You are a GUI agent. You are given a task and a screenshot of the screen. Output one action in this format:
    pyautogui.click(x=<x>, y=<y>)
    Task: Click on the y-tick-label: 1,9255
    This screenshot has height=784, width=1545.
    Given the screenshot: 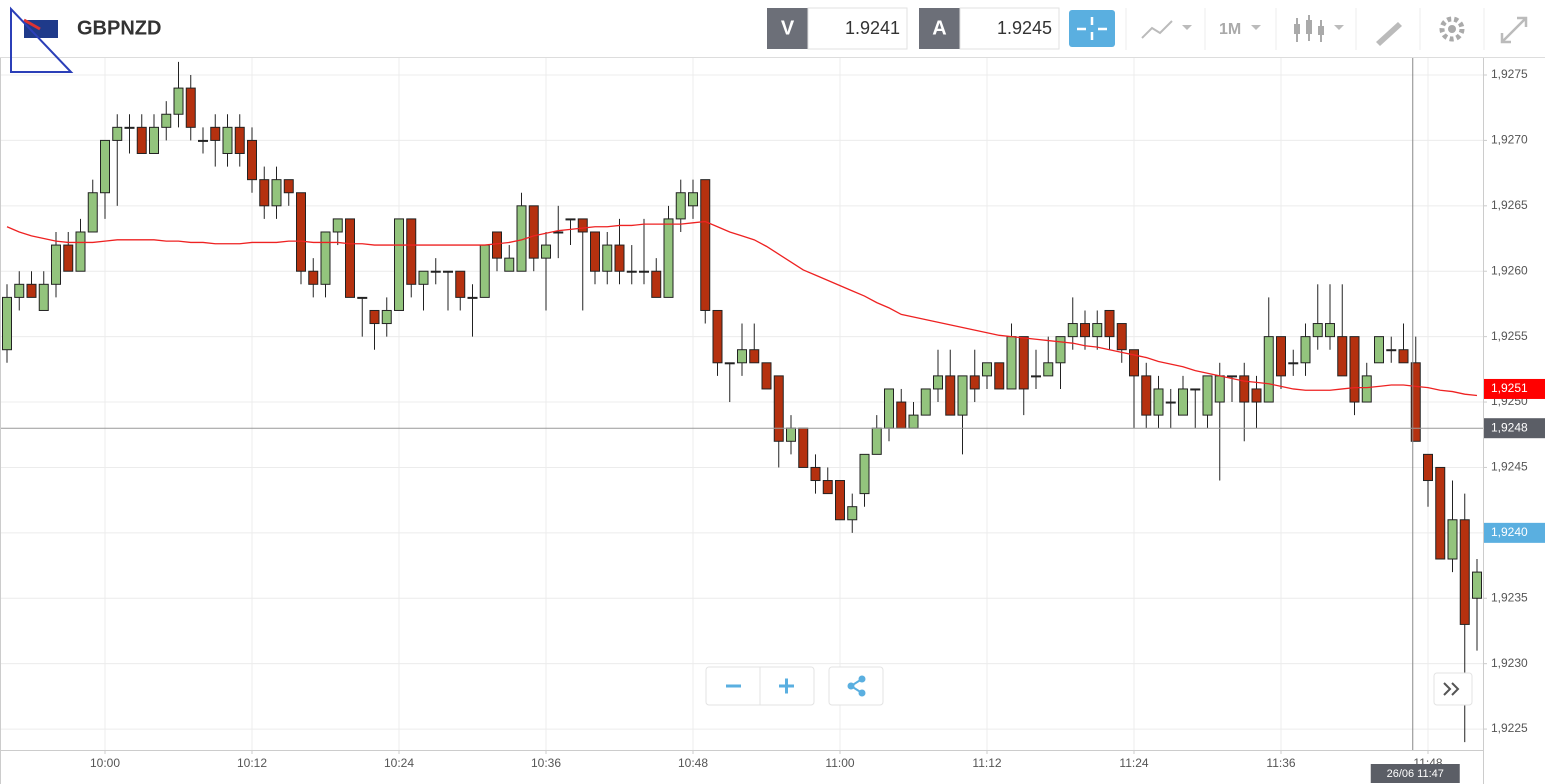 What is the action you would take?
    pyautogui.click(x=1509, y=336)
    